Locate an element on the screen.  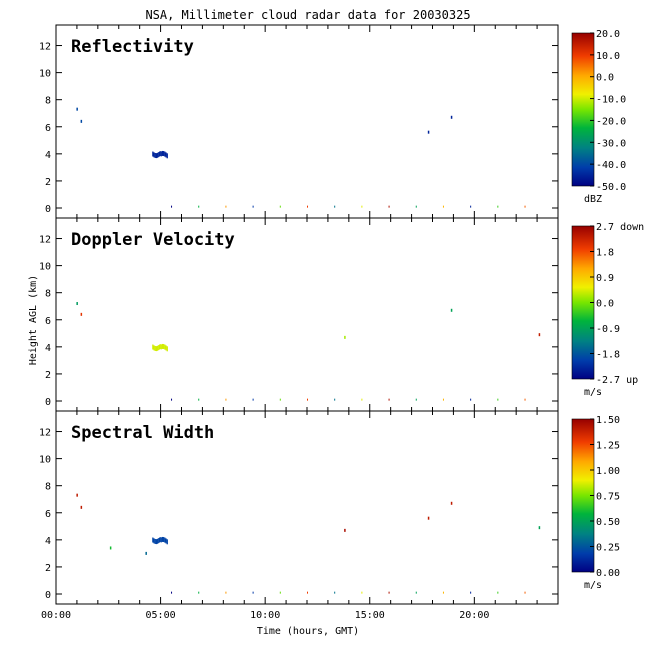
colorbar-label: -2.7 up is located at coordinates (617, 380).